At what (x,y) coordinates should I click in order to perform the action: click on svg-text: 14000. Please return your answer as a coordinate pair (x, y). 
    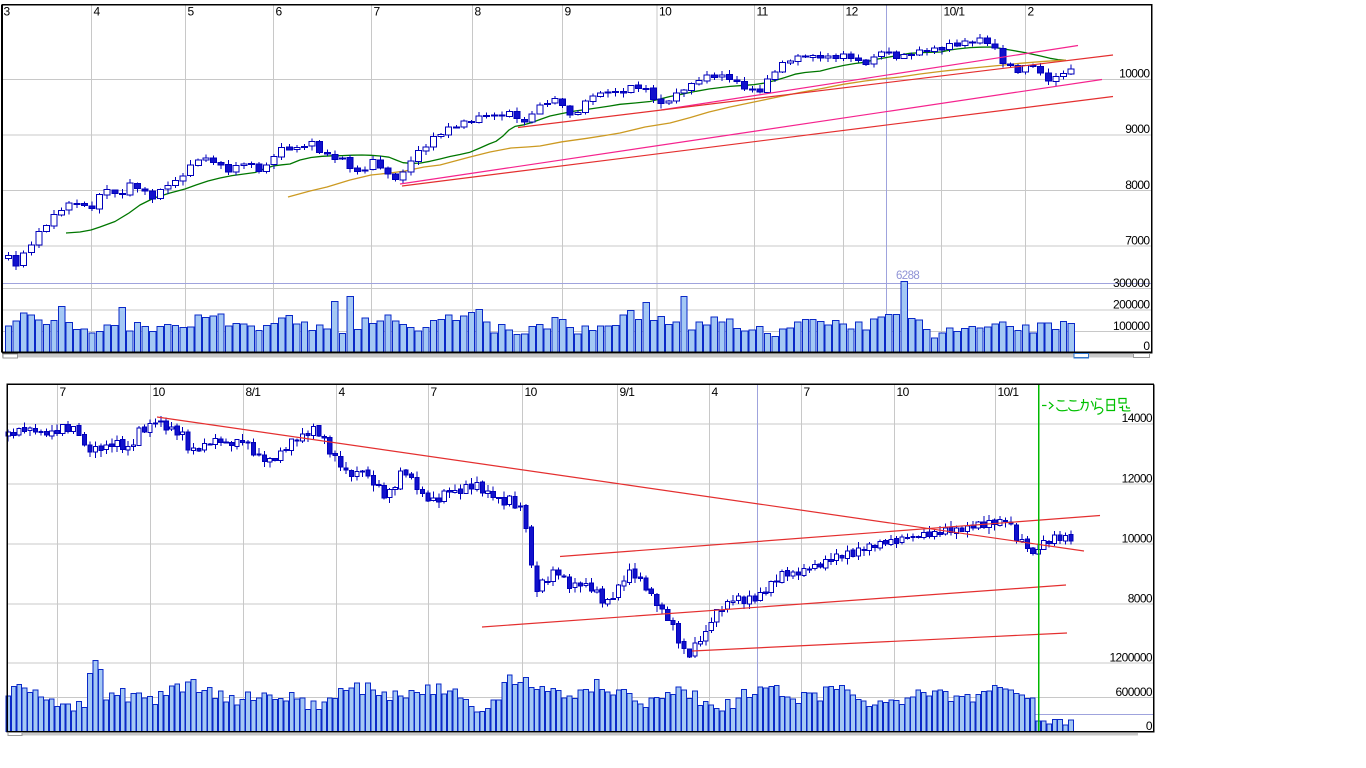
    Looking at the image, I should click on (1137, 418).